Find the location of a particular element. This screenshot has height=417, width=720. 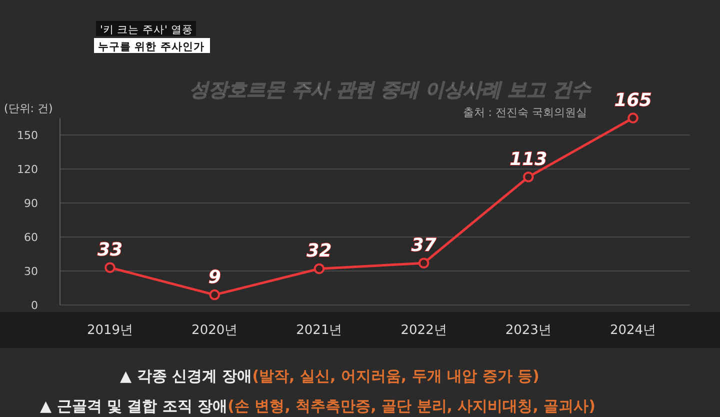

x-tick-label: 2021년 is located at coordinates (319, 330).